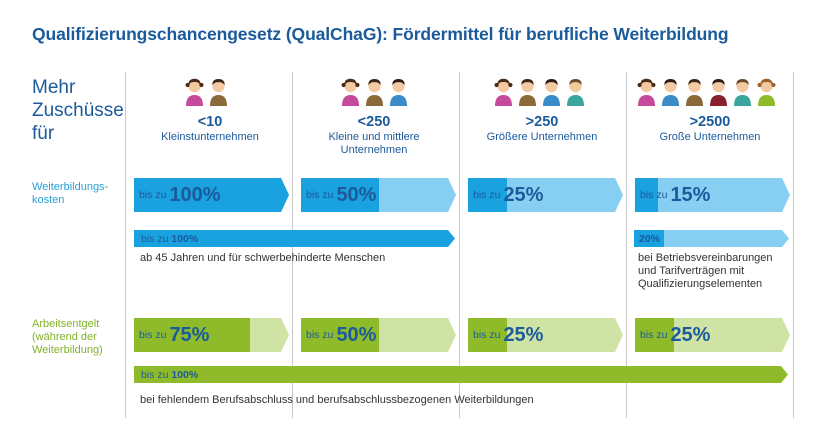 The width and height of the screenshot is (822, 445). Describe the element at coordinates (210, 122) in the screenshot. I see `column-size: <10` at that location.